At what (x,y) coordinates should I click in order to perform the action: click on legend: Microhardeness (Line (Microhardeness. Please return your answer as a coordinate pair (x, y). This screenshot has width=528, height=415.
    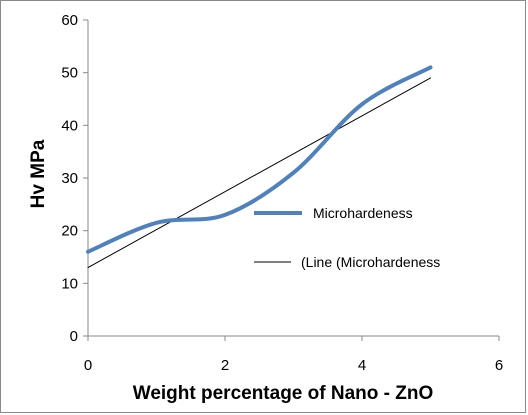
    Looking at the image, I should click on (347, 237).